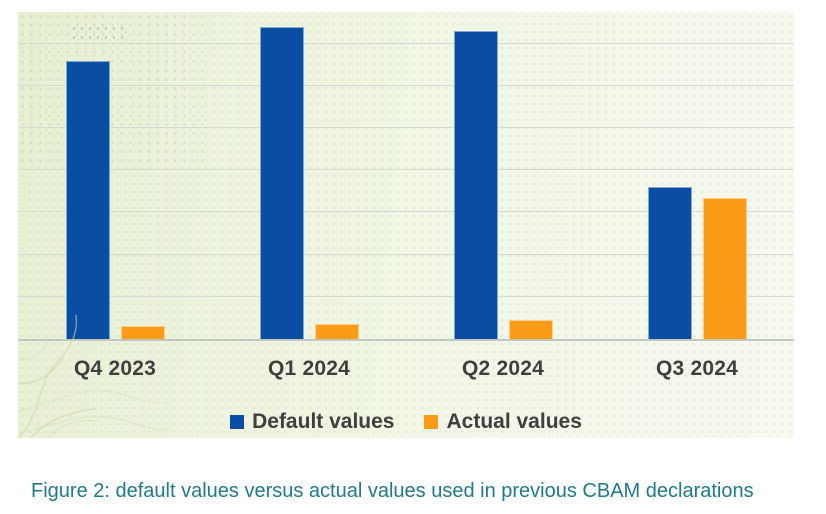 This screenshot has height=514, width=826. What do you see at coordinates (475, 185) in the screenshot?
I see `bar-default-values-q2-2024` at bounding box center [475, 185].